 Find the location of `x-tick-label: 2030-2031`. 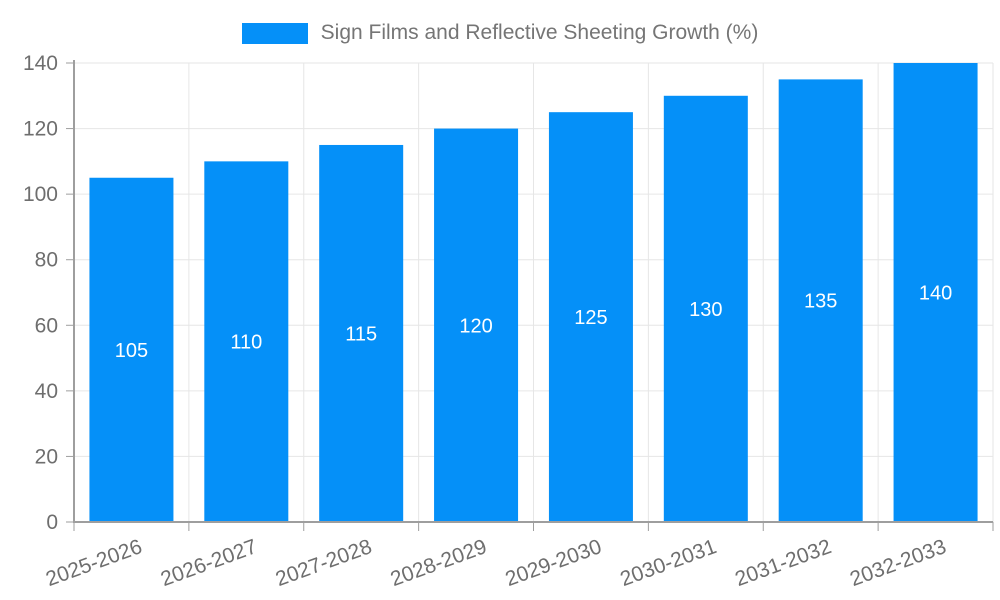

x-tick-label: 2030-2031 is located at coordinates (668, 563).